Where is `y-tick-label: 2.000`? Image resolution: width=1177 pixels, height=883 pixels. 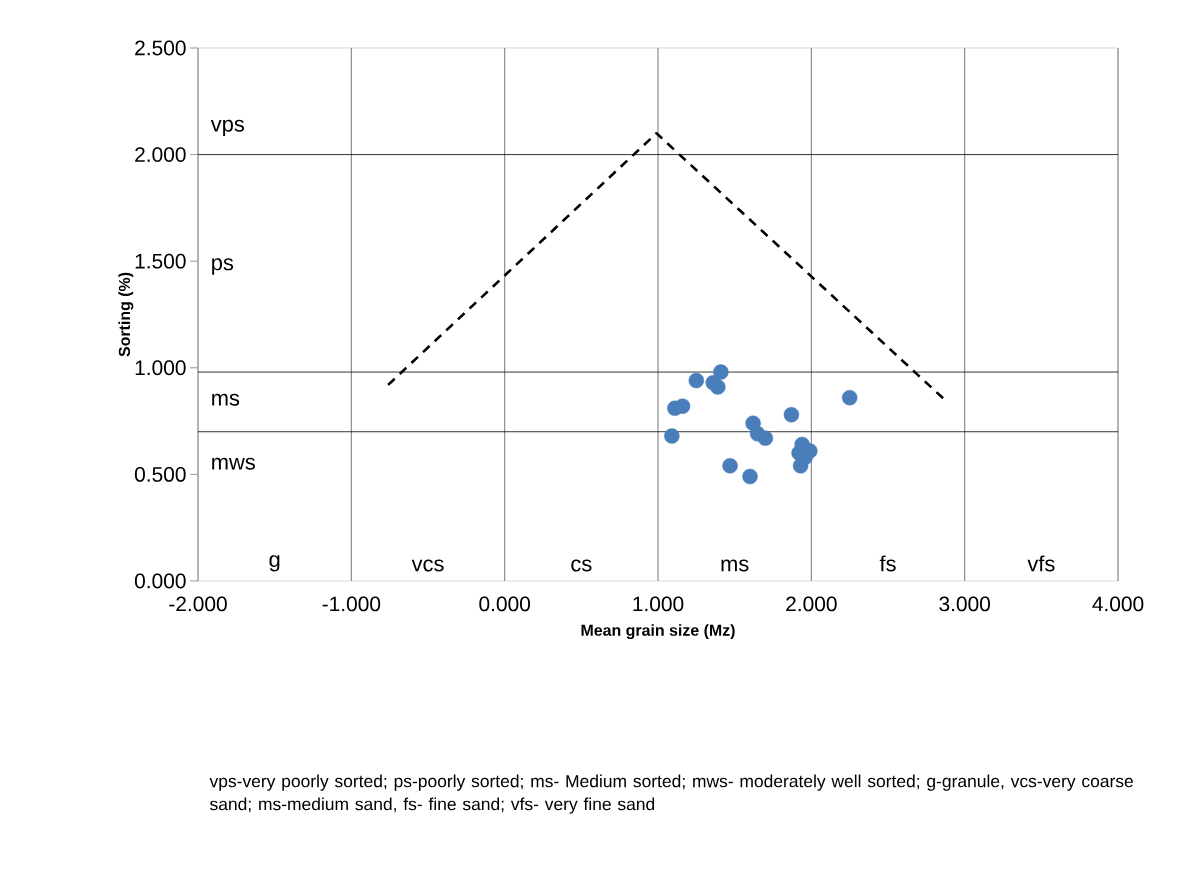
y-tick-label: 2.000 is located at coordinates (160, 154).